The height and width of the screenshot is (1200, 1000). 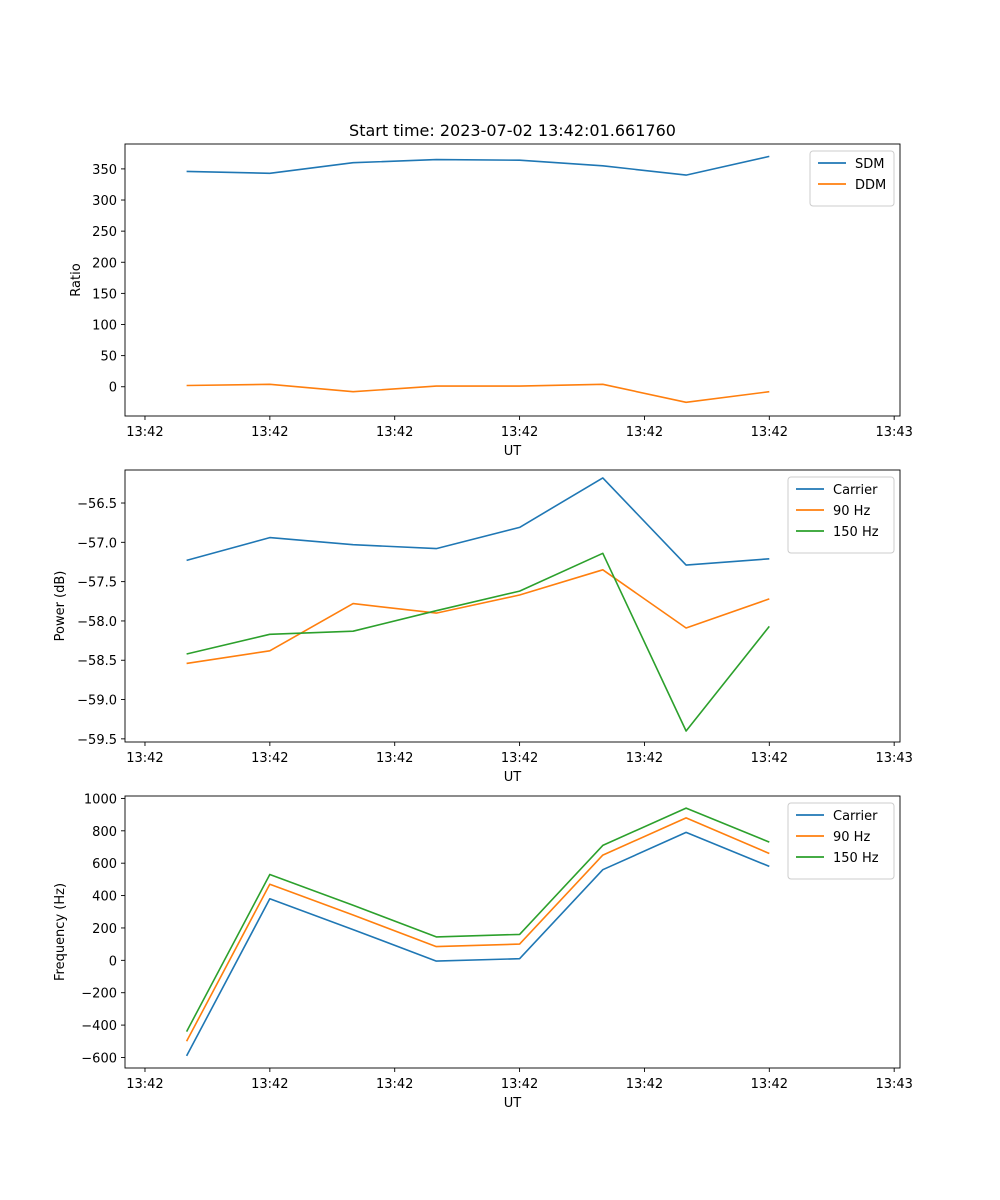 I want to click on legend: SDM DDM, so click(x=852, y=178).